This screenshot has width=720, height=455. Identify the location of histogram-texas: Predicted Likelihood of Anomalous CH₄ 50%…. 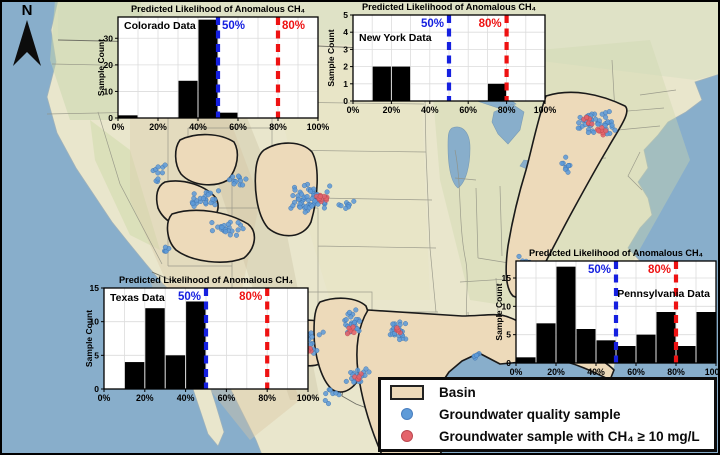
(201, 337).